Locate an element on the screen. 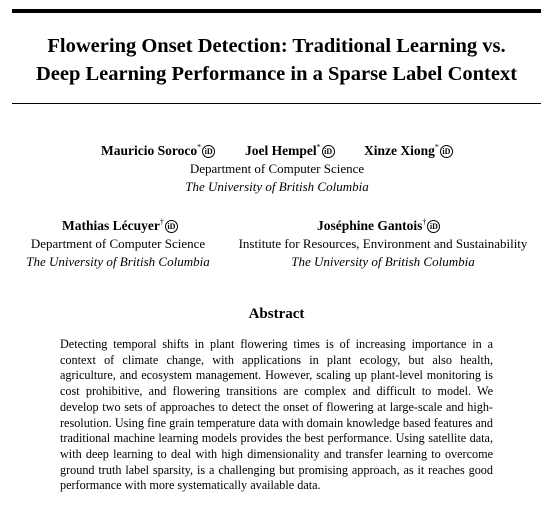  title-rule is located at coordinates (276, 103).